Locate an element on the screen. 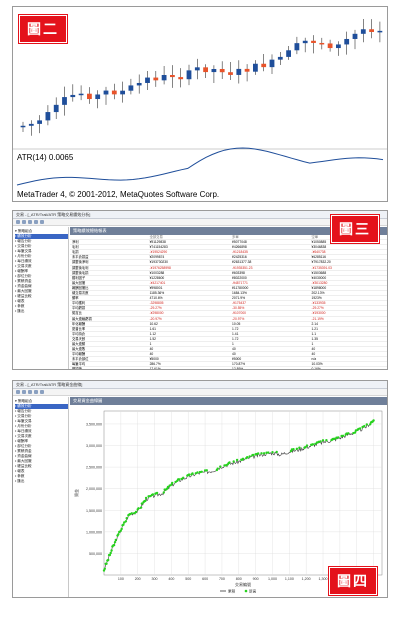 The image size is (400, 617). cell-value: ¥2099874 is located at coordinates (189, 257).